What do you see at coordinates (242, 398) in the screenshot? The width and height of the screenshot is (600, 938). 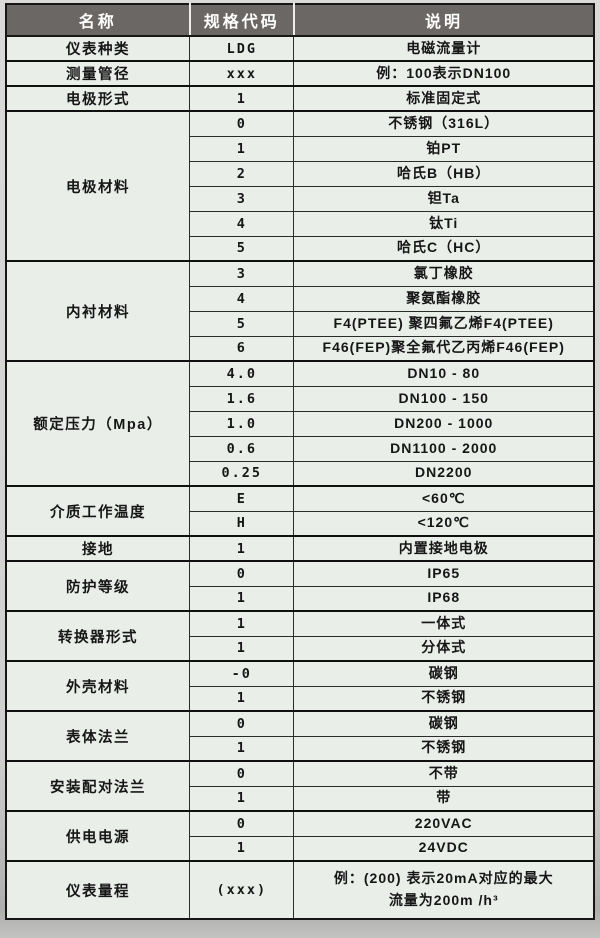 I see `spec-code-cell: 1.6` at bounding box center [242, 398].